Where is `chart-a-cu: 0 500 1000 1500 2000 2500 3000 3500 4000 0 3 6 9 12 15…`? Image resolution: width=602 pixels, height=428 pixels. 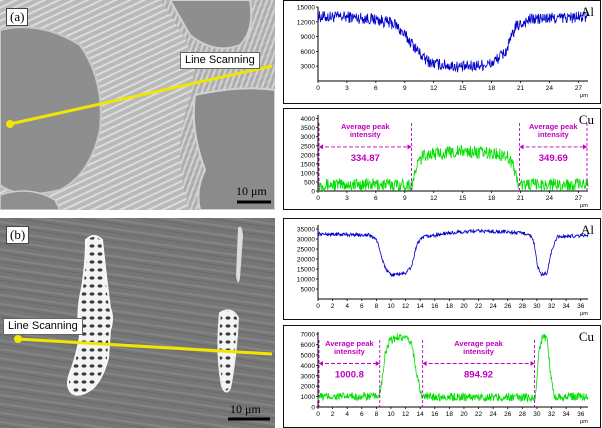
chart-a-cu: 0 500 1000 1500 2000 2500 3000 3500 4000 0 3 6 9 12 15… is located at coordinates (442, 159).